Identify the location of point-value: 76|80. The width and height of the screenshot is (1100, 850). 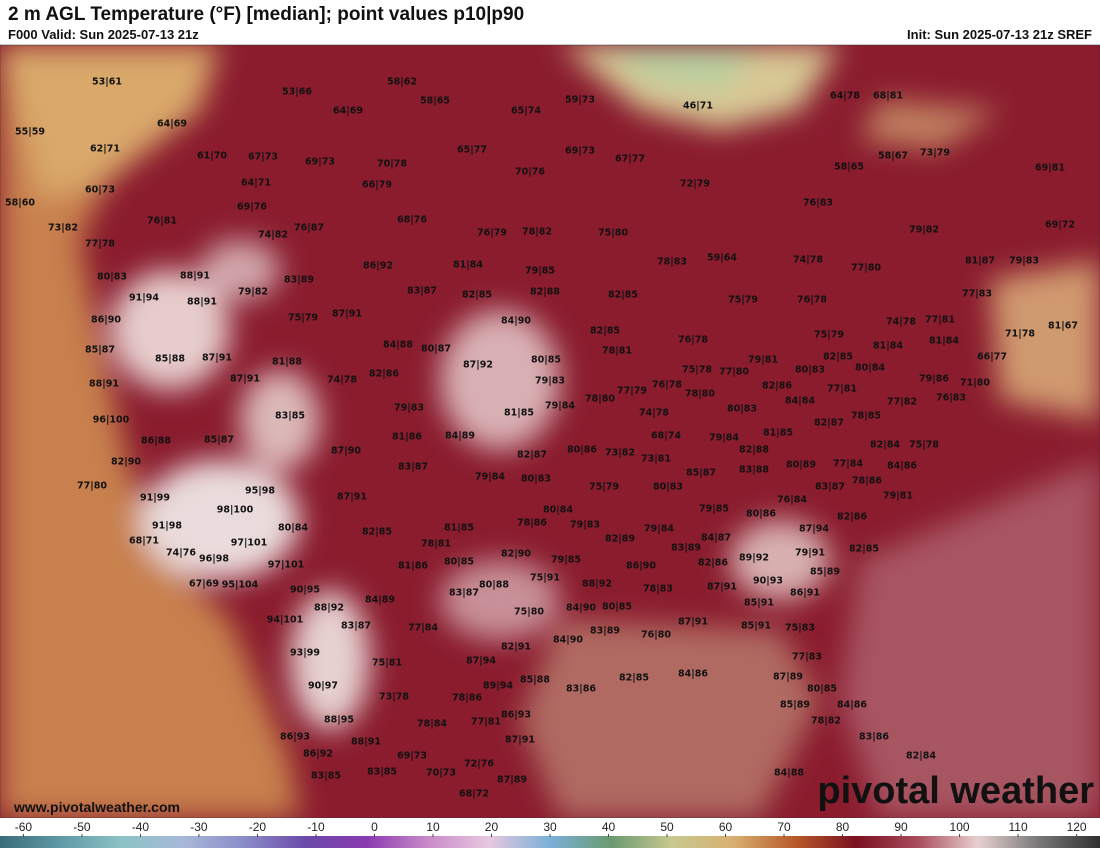
(656, 635).